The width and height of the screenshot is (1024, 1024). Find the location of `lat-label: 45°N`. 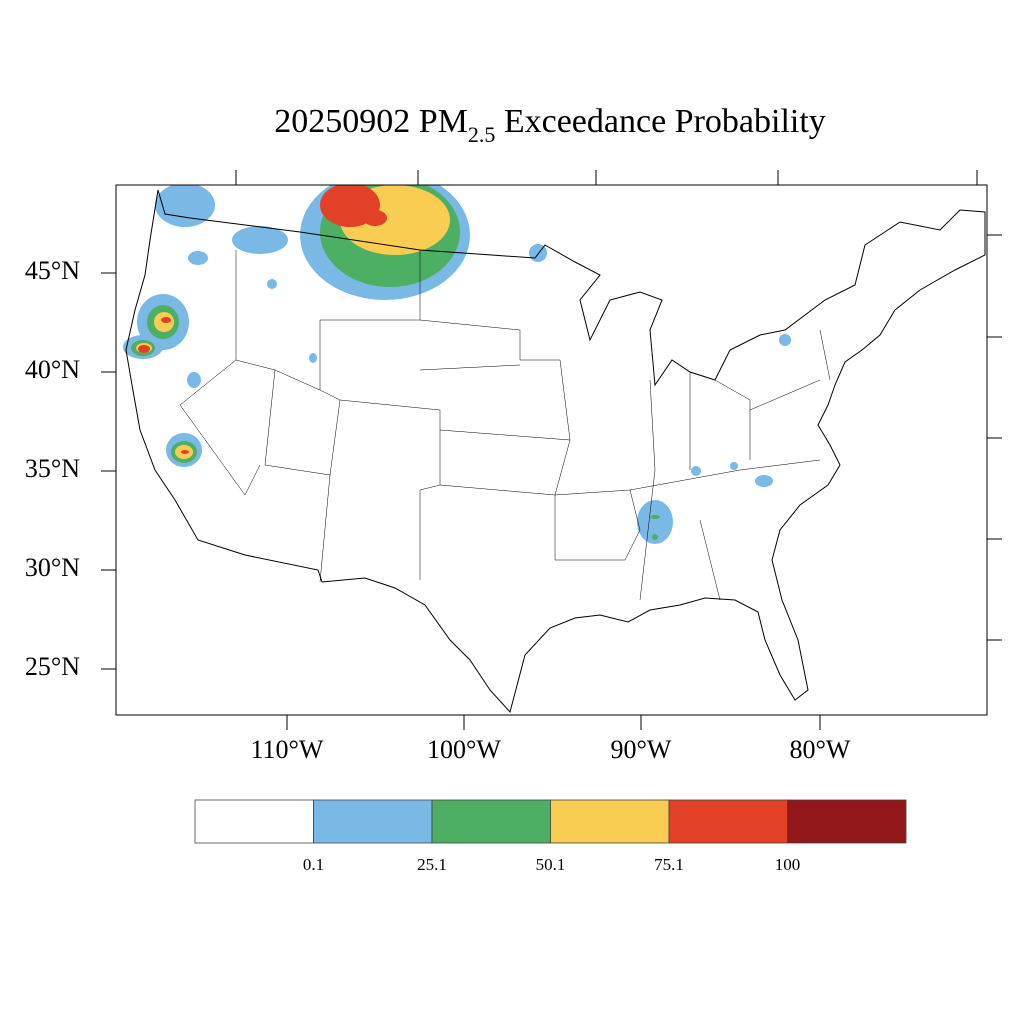

lat-label: 45°N is located at coordinates (52, 270).